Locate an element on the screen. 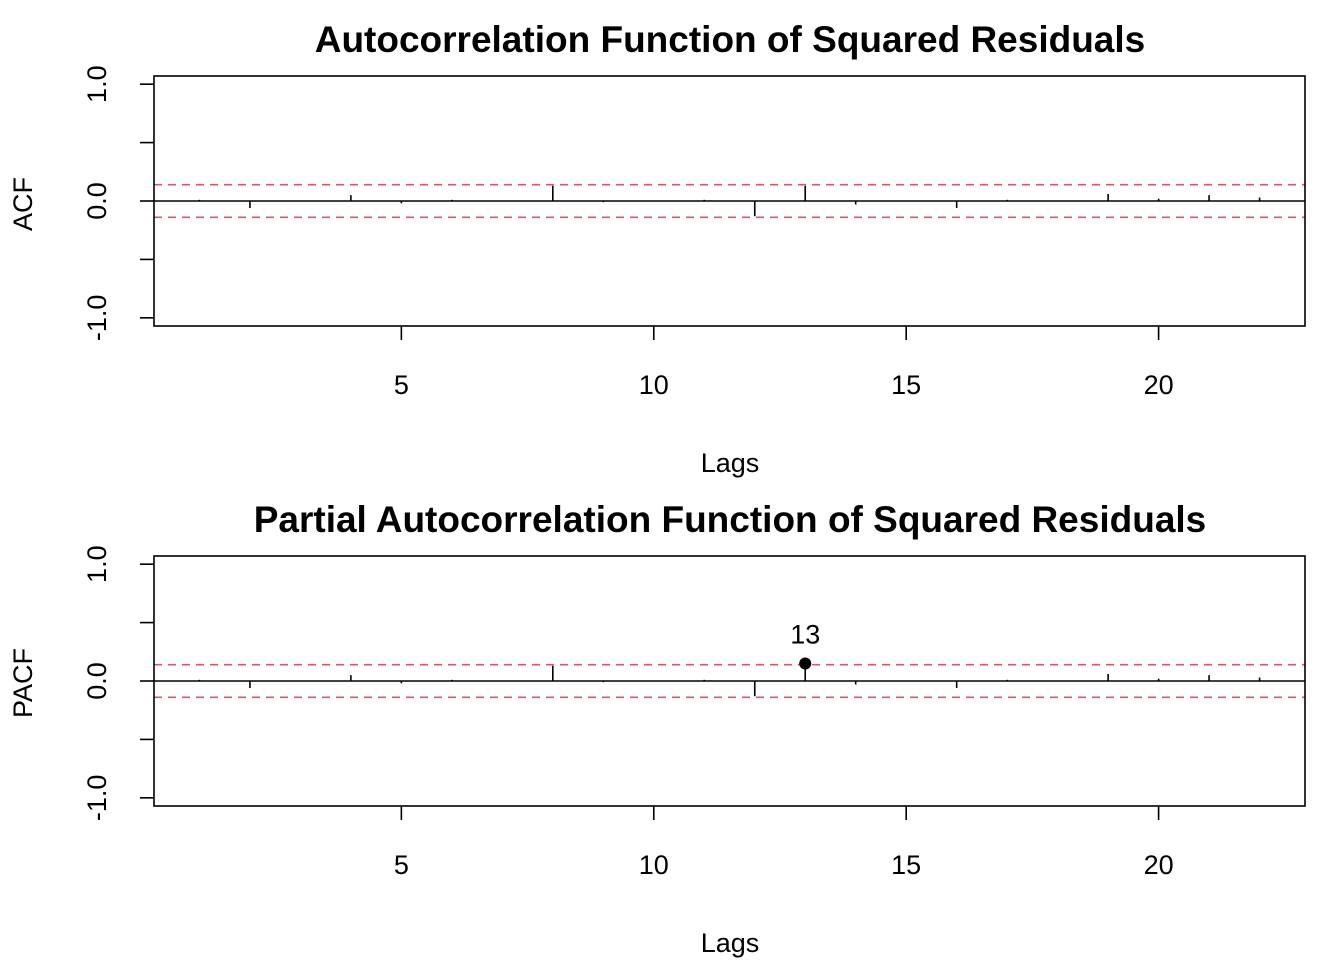 The height and width of the screenshot is (960, 1344). pacf-y-tick-label: 1.0 is located at coordinates (97, 564).